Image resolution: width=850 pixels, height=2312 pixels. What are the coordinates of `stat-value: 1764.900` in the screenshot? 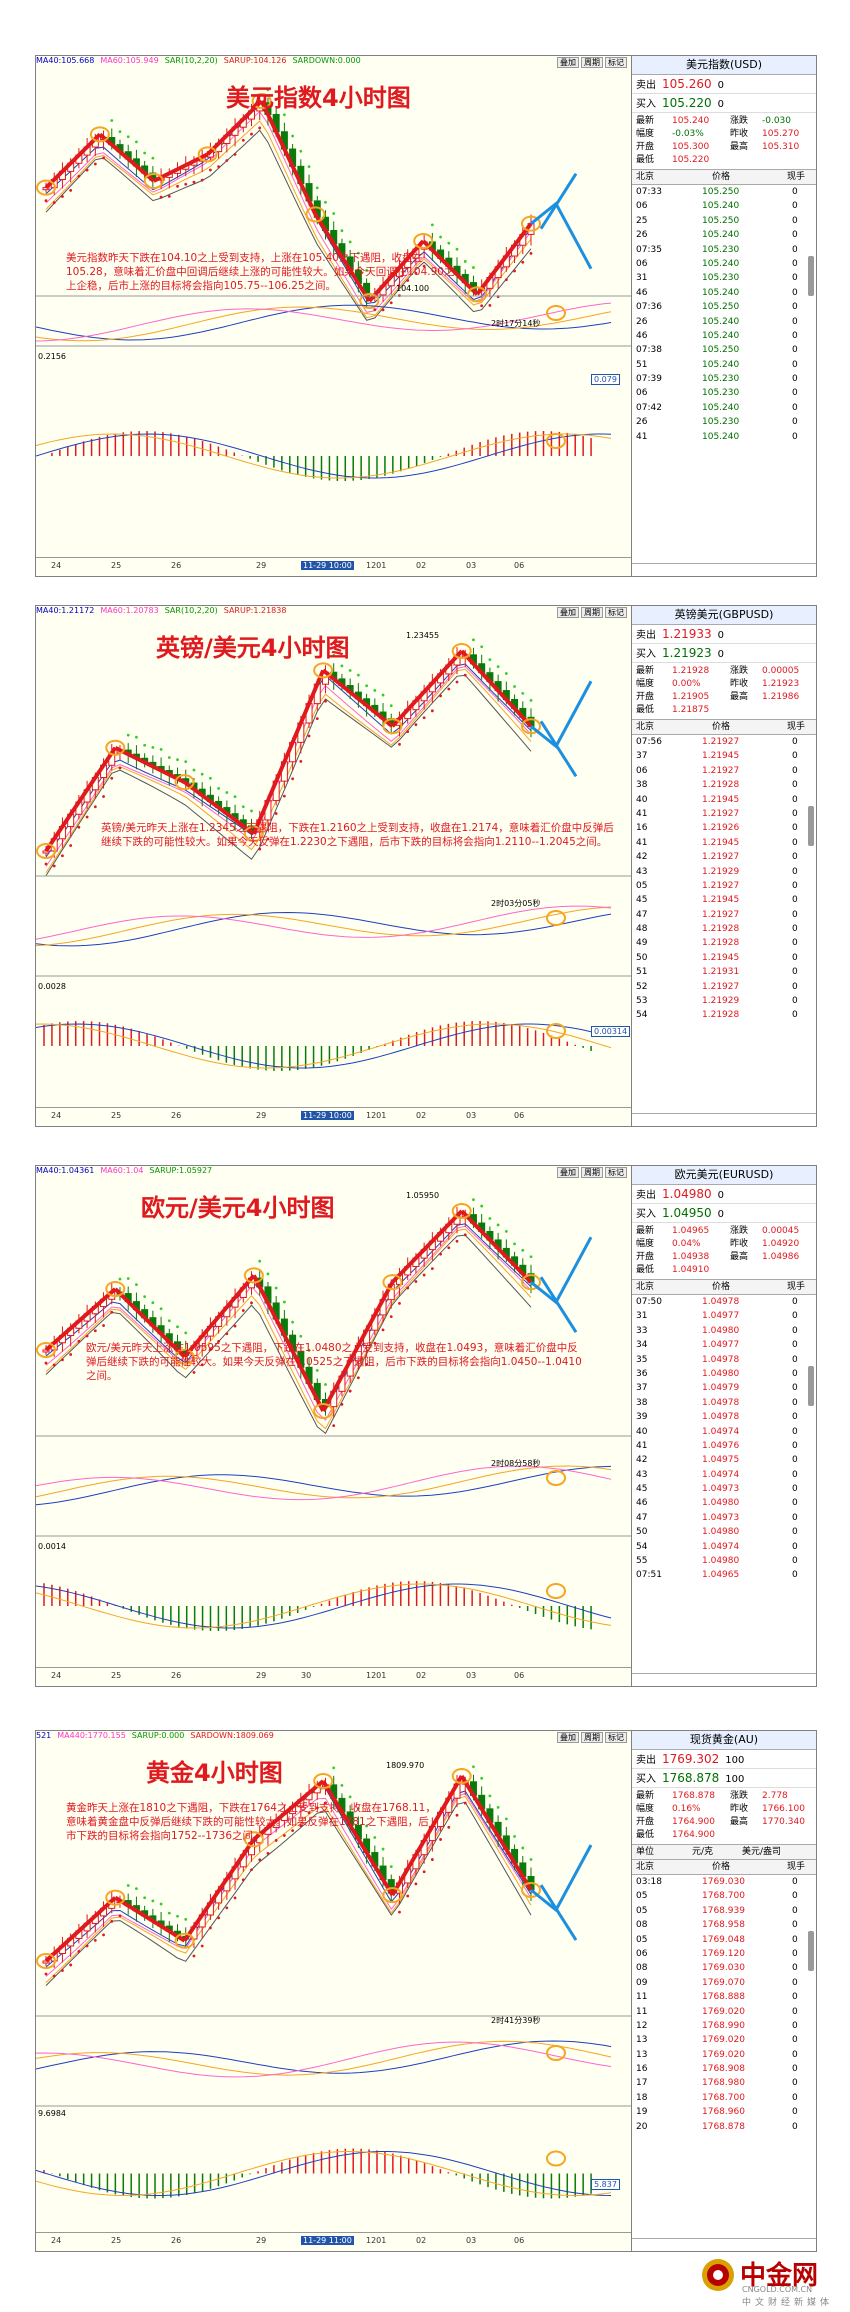 It's located at (693, 1822).